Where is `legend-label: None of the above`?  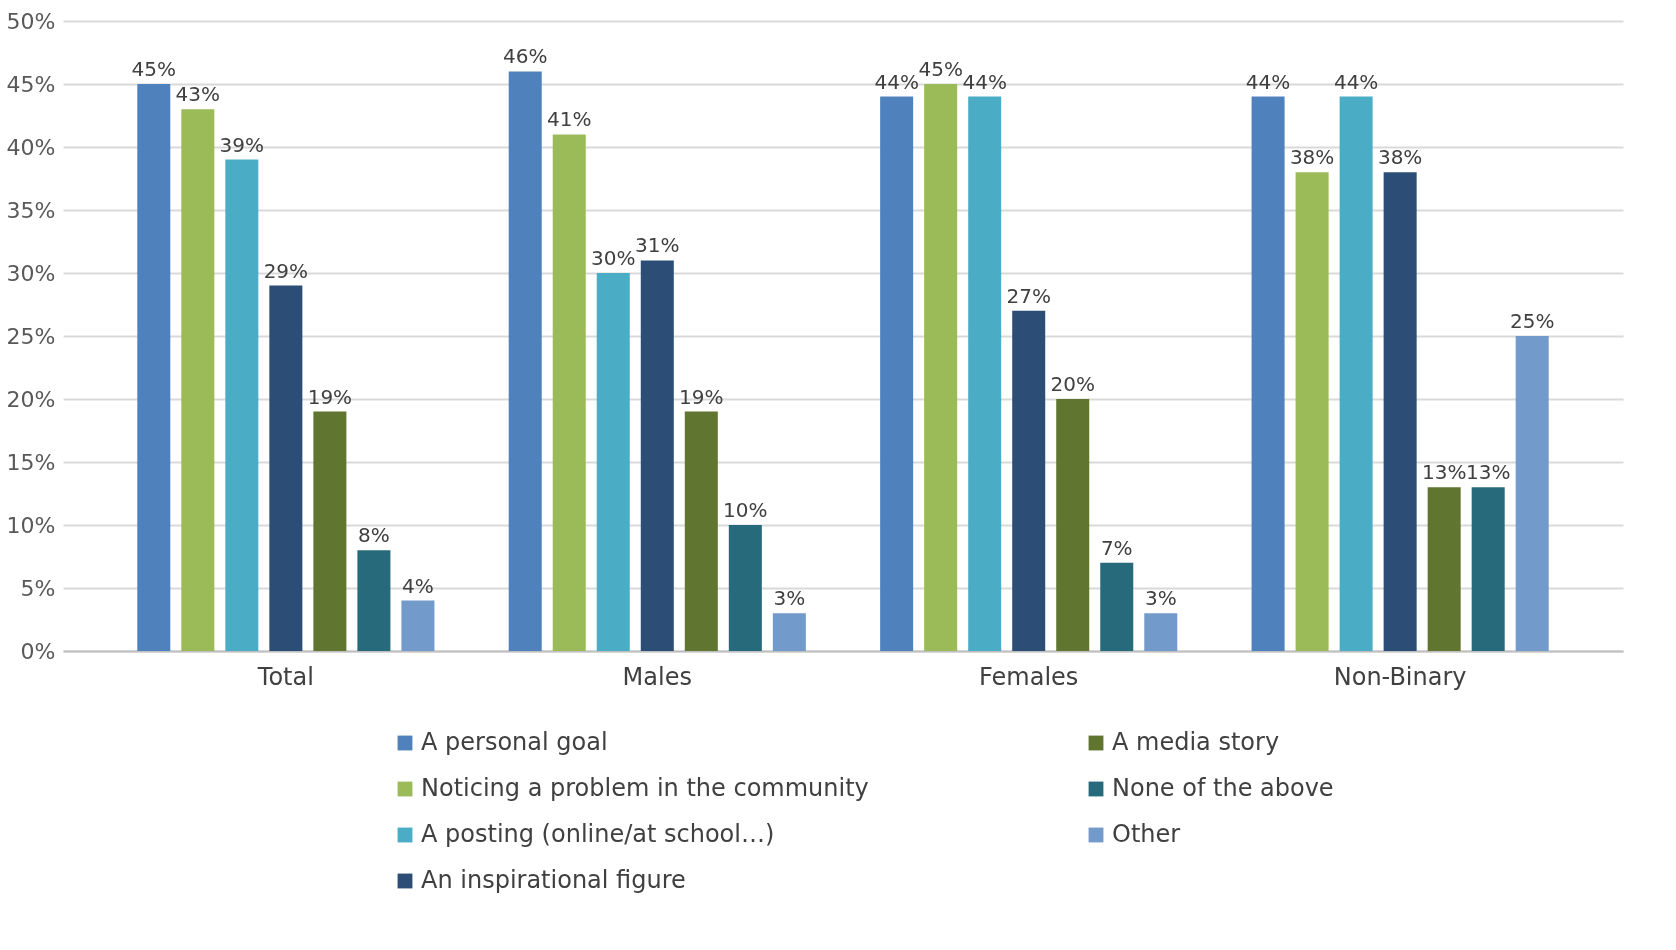 legend-label: None of the above is located at coordinates (1223, 788).